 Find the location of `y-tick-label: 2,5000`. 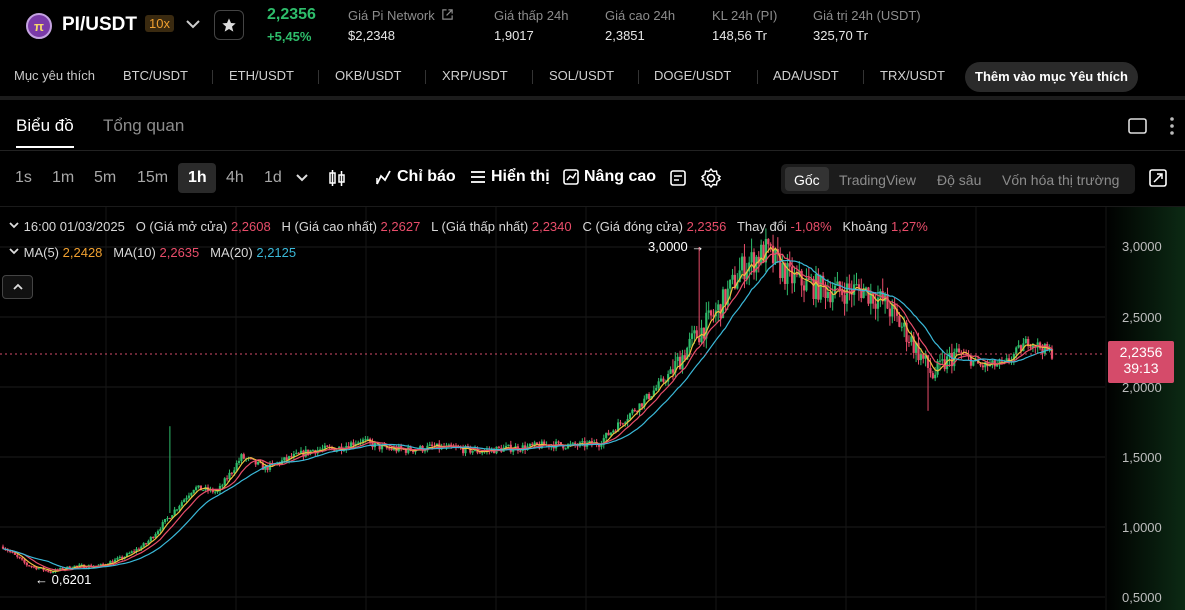

y-tick-label: 2,5000 is located at coordinates (1142, 317).